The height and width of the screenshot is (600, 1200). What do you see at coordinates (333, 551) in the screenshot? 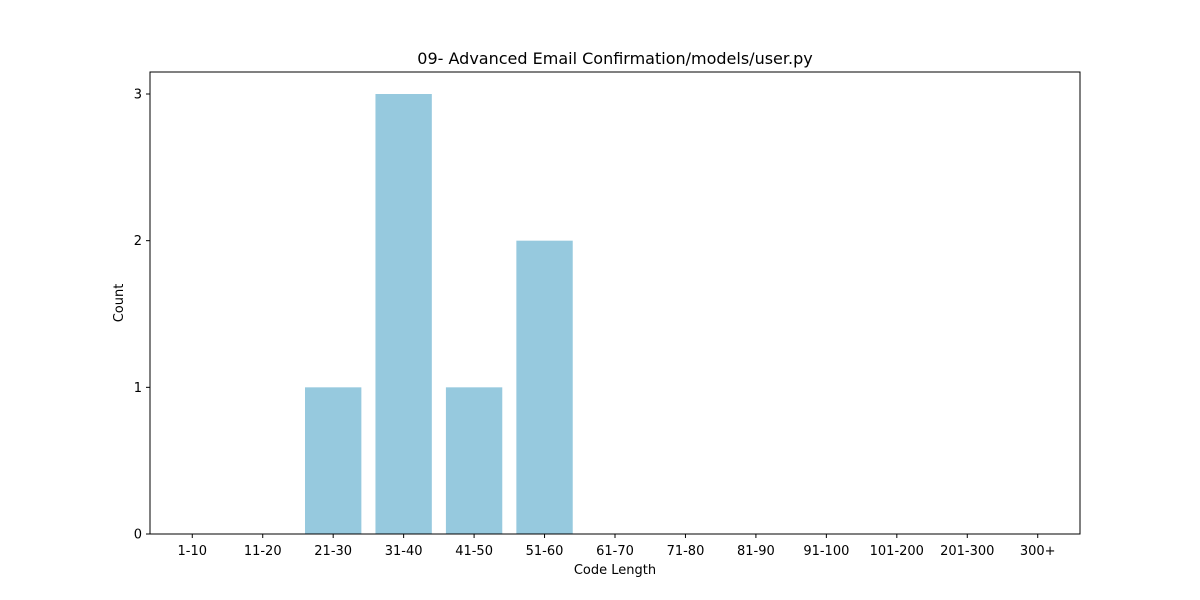
I see `x-tick-label: 21-30` at bounding box center [333, 551].